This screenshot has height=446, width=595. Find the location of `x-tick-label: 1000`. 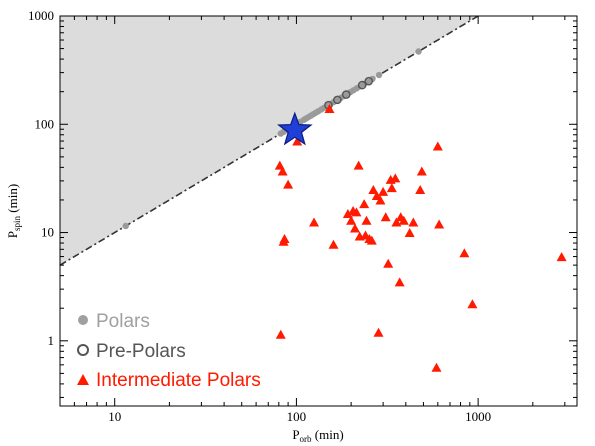

x-tick-label: 1000 is located at coordinates (478, 416).